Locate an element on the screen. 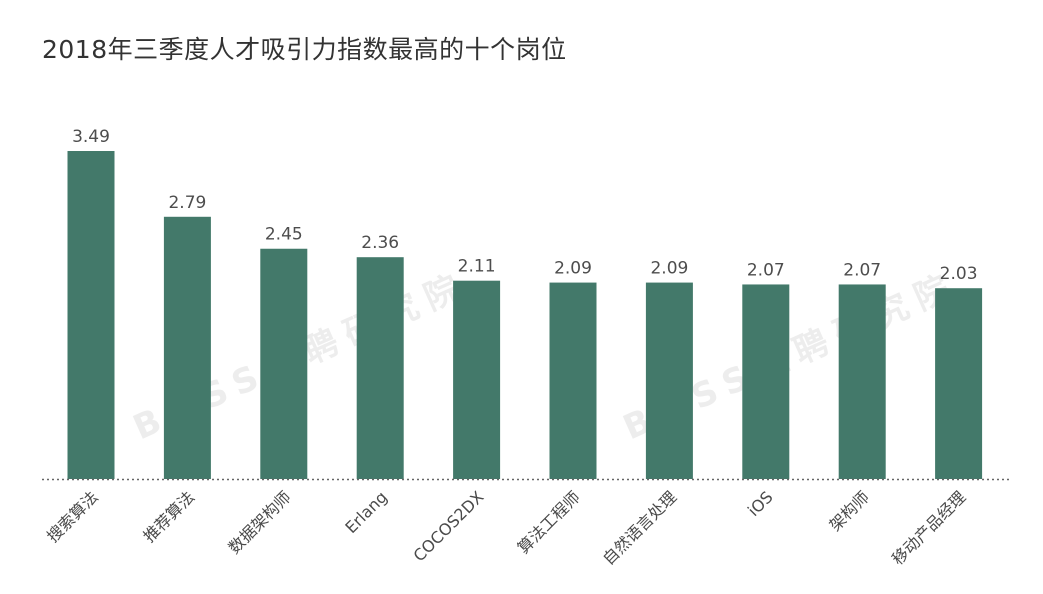 This screenshot has width=1043, height=594. x-tick-label: 推荐算法 is located at coordinates (169, 516).